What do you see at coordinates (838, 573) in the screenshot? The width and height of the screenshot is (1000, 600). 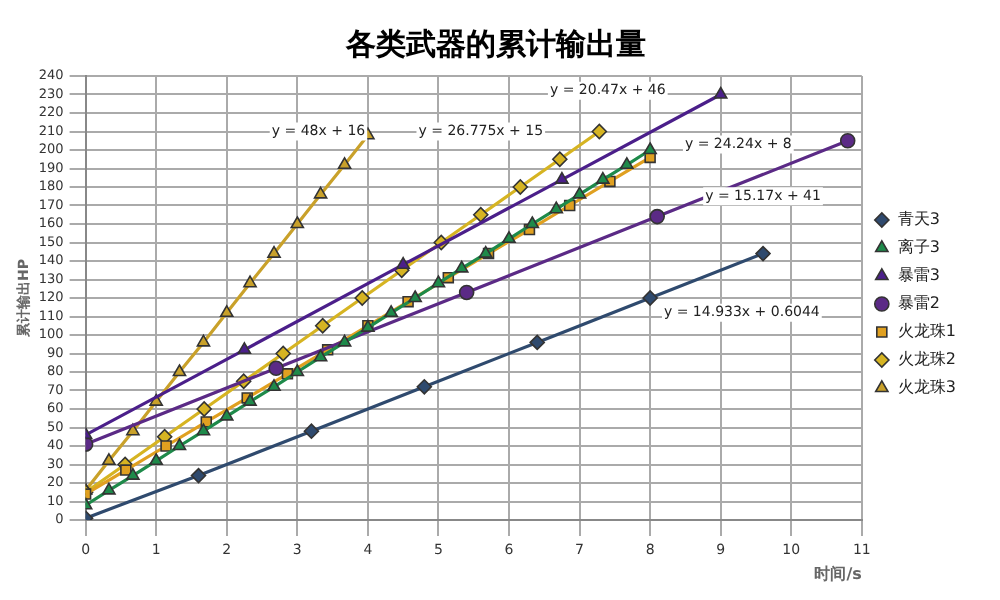 I see `x-axis-title: 时间/s` at bounding box center [838, 573].